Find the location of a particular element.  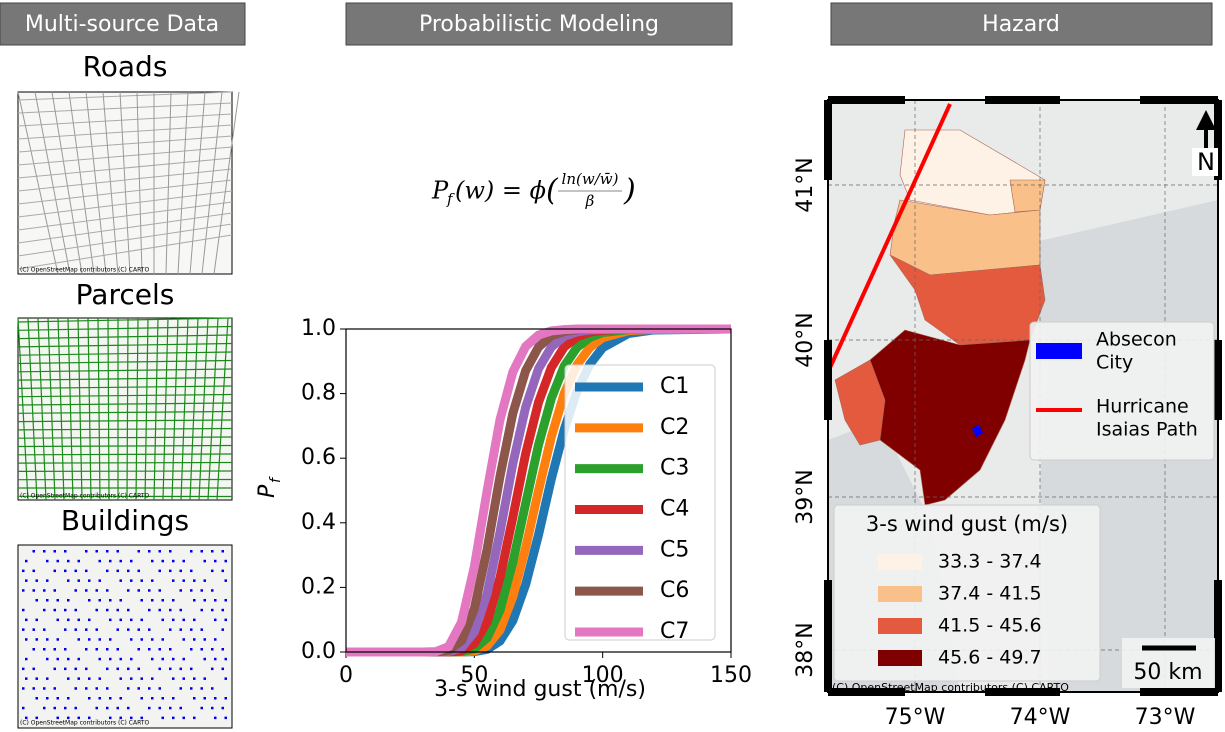

color-bin-label: 33.3 - 37.4 is located at coordinates (990, 562).